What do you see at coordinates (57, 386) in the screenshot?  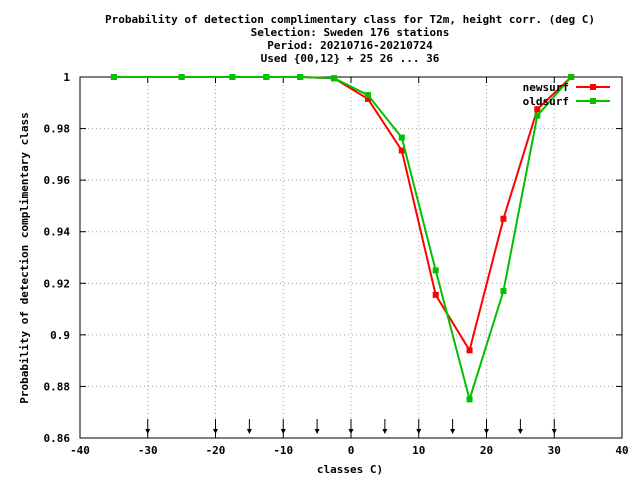 I see `y-tick-label: 0.88` at bounding box center [57, 386].